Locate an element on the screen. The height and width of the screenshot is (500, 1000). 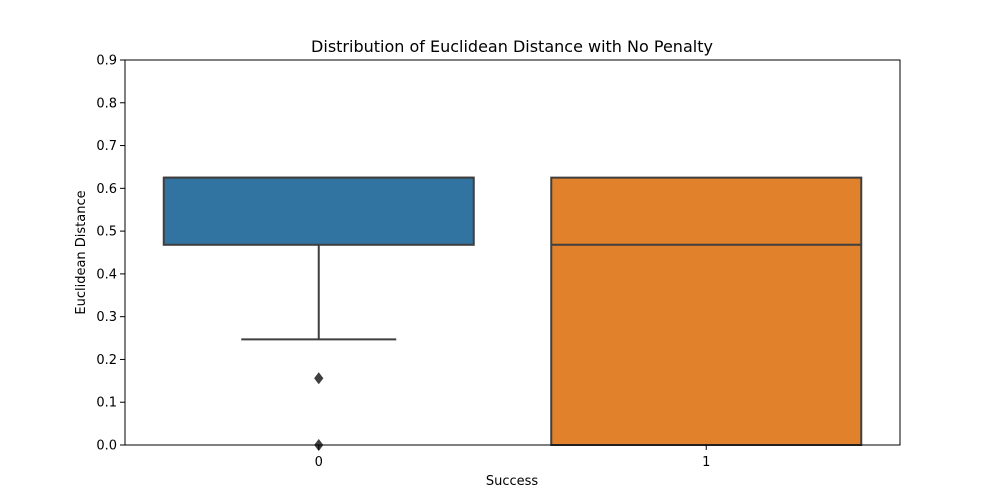
y-tick-label: 0.5 is located at coordinates (106, 232).